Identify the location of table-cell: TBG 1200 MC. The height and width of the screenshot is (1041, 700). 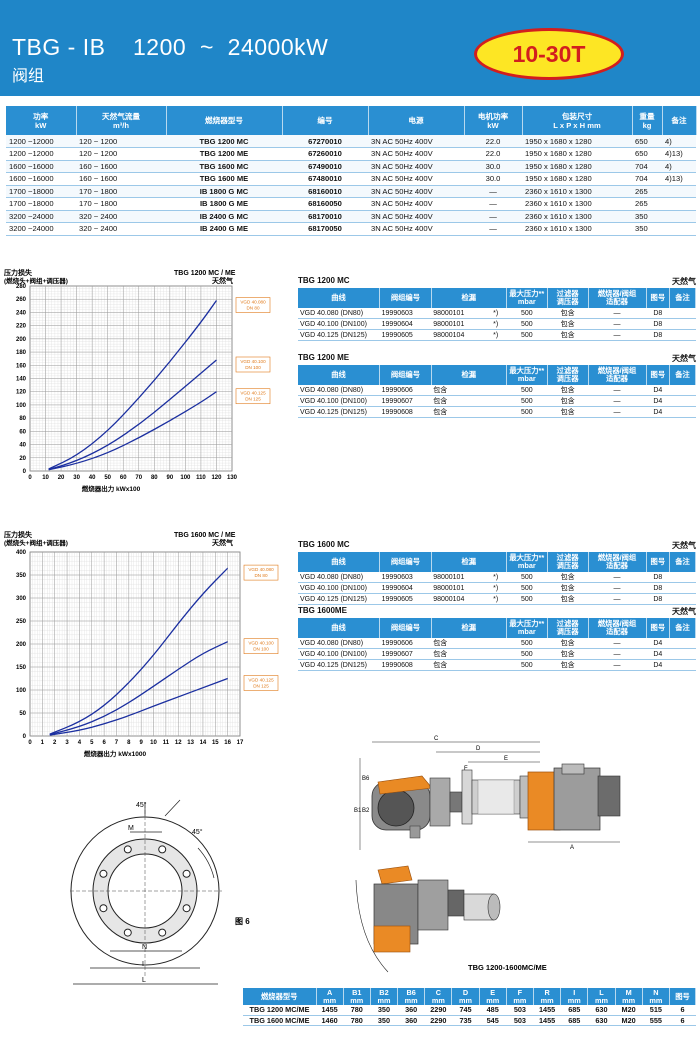
(224, 141).